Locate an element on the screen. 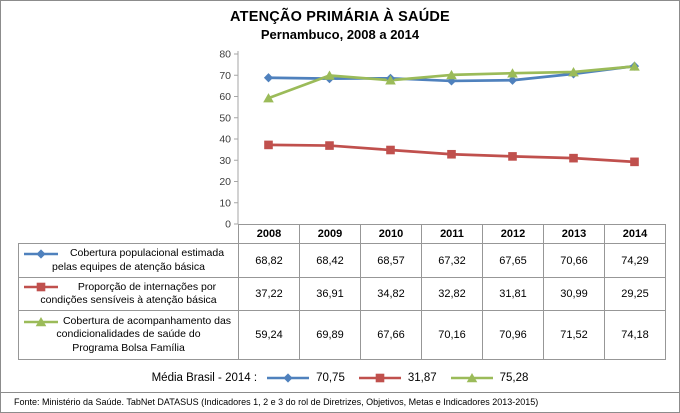 This screenshot has height=413, width=680. footer-divider is located at coordinates (340, 392).